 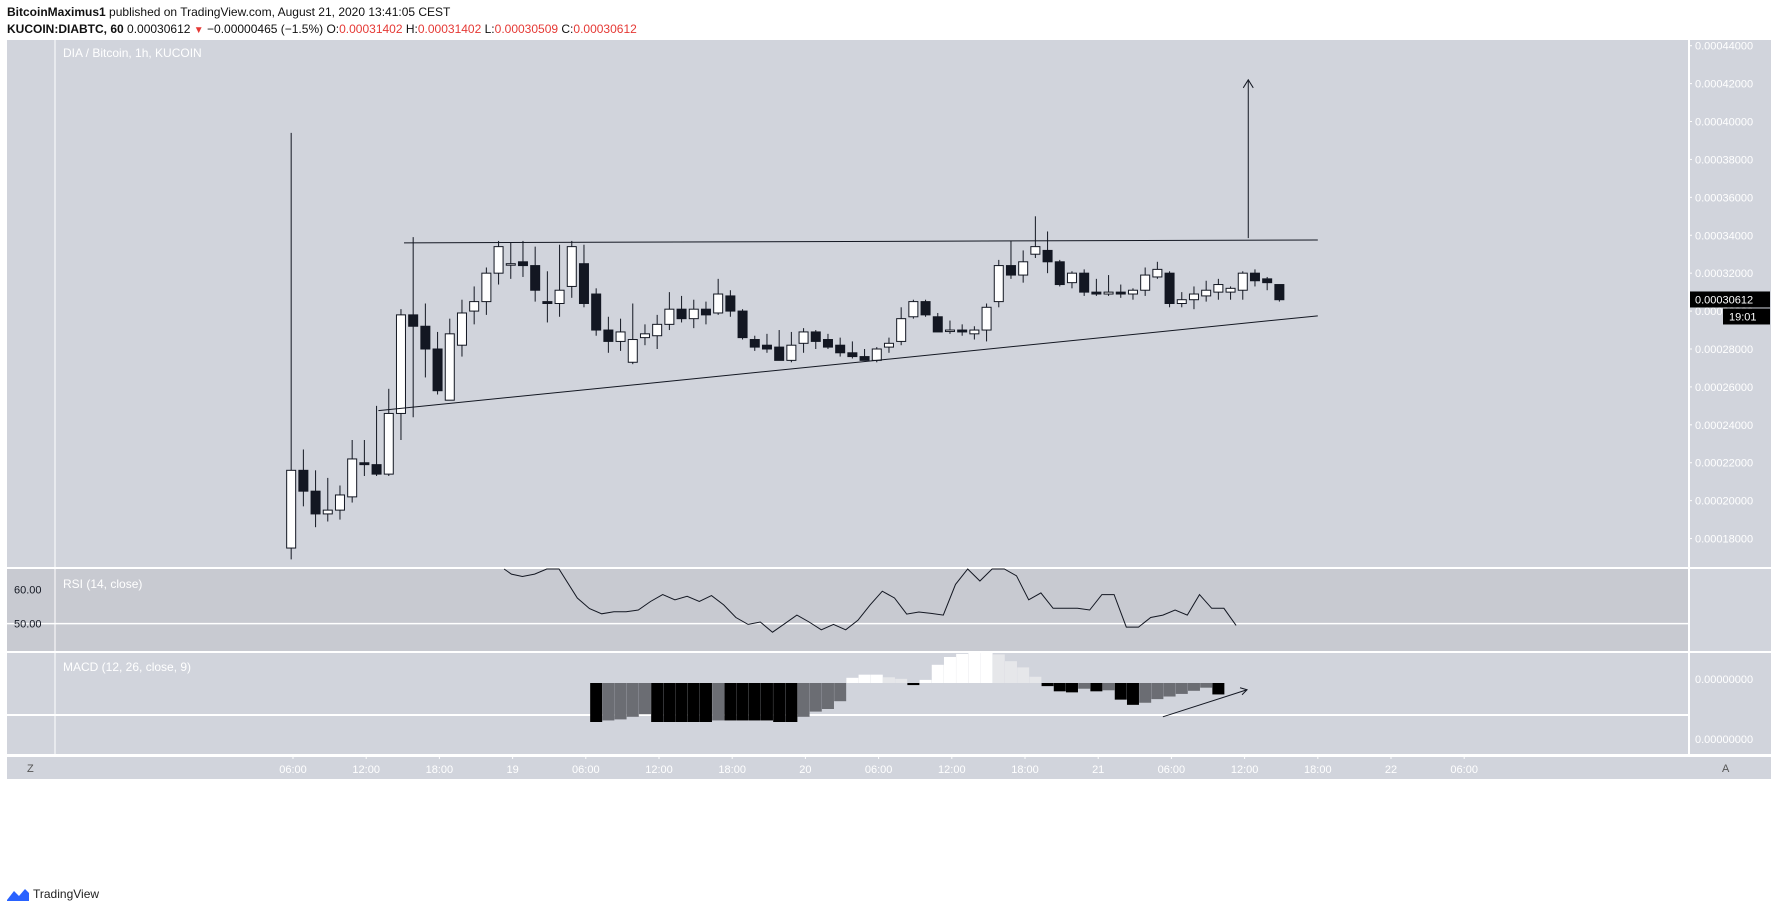 I want to click on time-tick-label: 18:00, so click(x=1025, y=770).